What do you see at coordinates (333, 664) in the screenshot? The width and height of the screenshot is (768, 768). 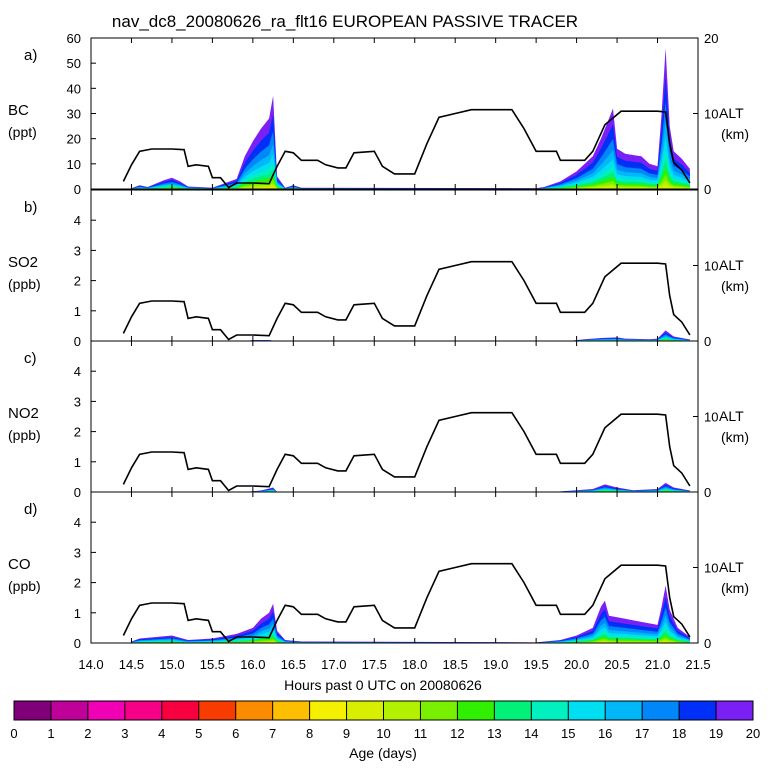 I see `x-tick-label: 17.0` at bounding box center [333, 664].